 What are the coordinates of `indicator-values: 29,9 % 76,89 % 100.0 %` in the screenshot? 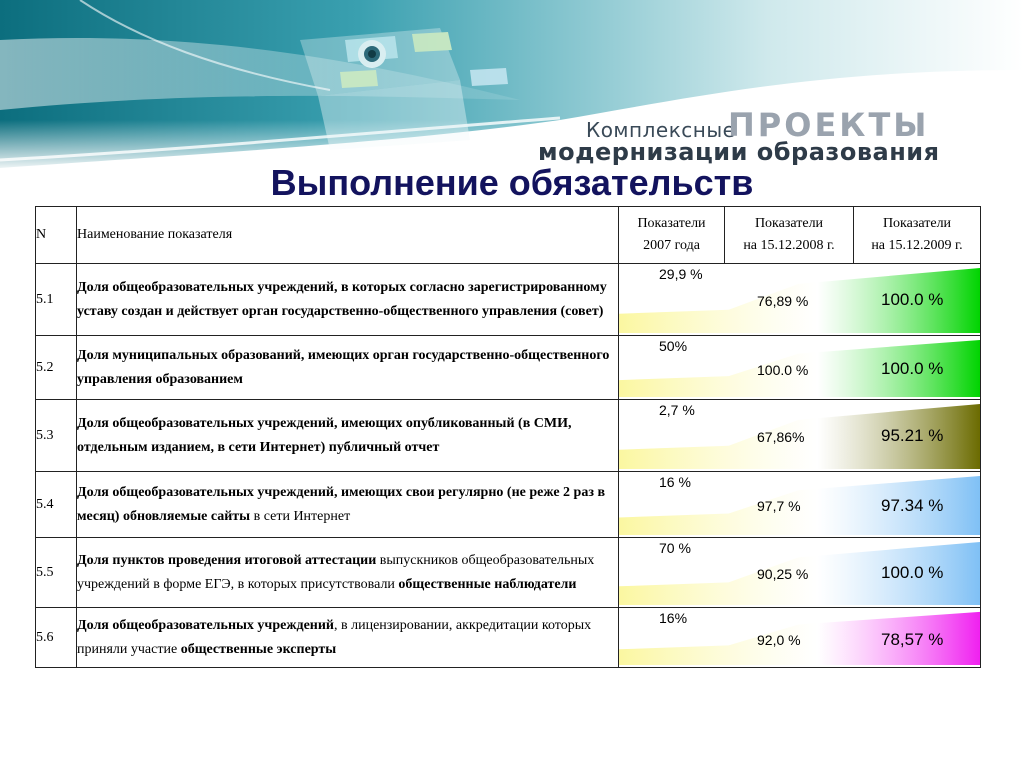 It's located at (799, 299).